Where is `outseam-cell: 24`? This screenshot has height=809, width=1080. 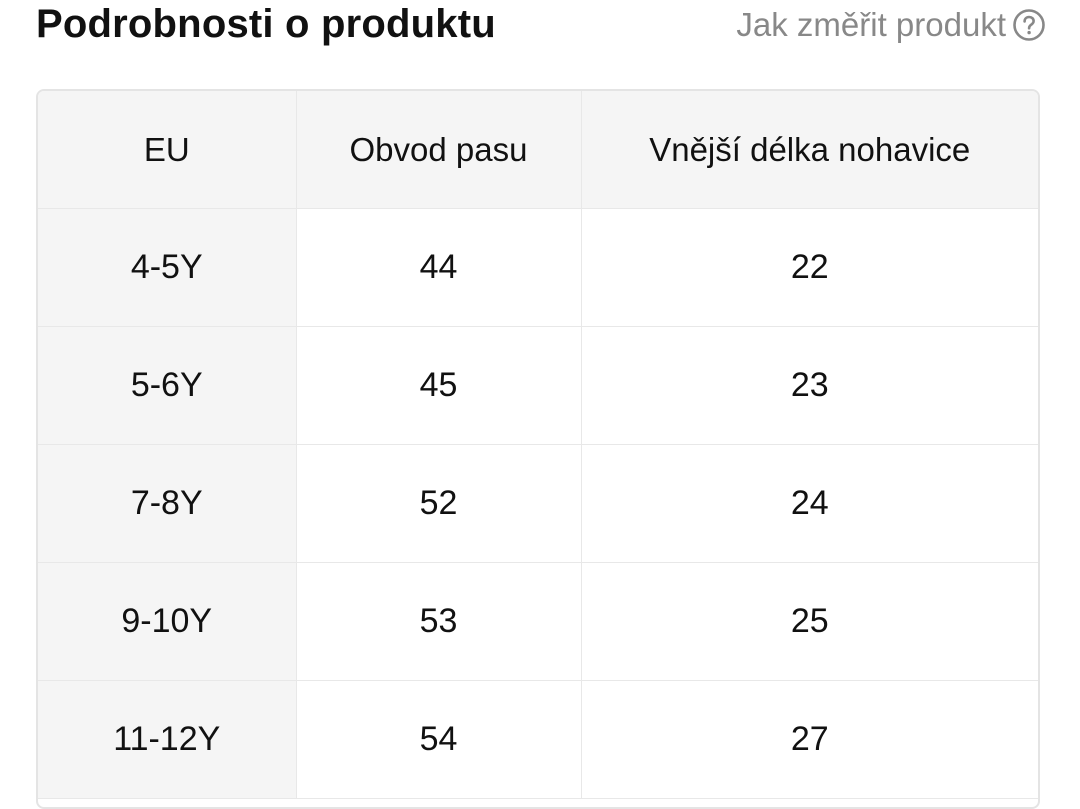
outseam-cell: 24 is located at coordinates (809, 503).